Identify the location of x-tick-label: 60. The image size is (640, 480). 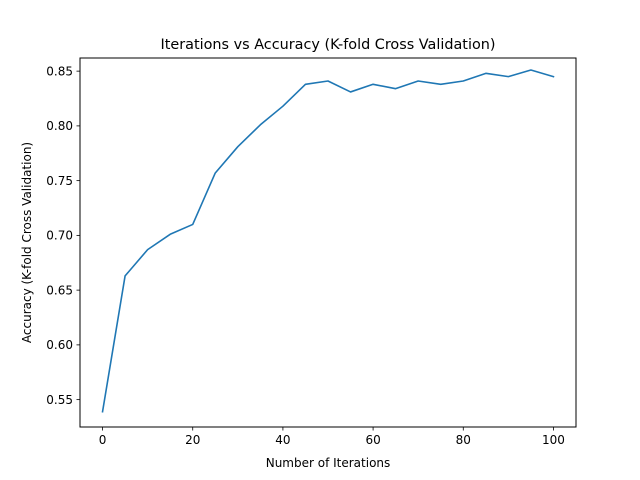
(372, 440).